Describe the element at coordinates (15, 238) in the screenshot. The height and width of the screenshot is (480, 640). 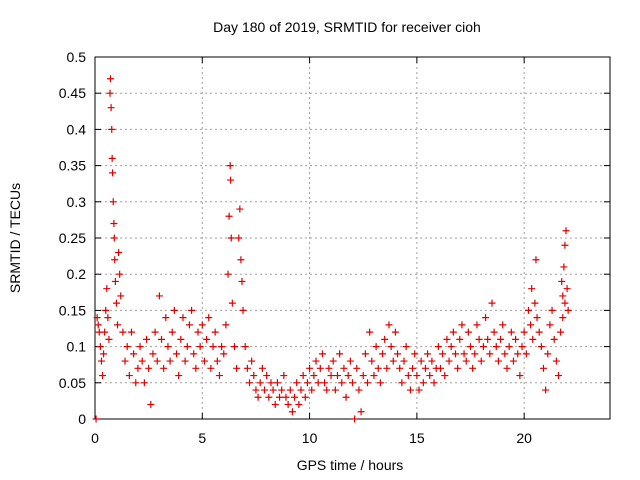
I see `y-axis-label: SRMTID / TECUs` at that location.